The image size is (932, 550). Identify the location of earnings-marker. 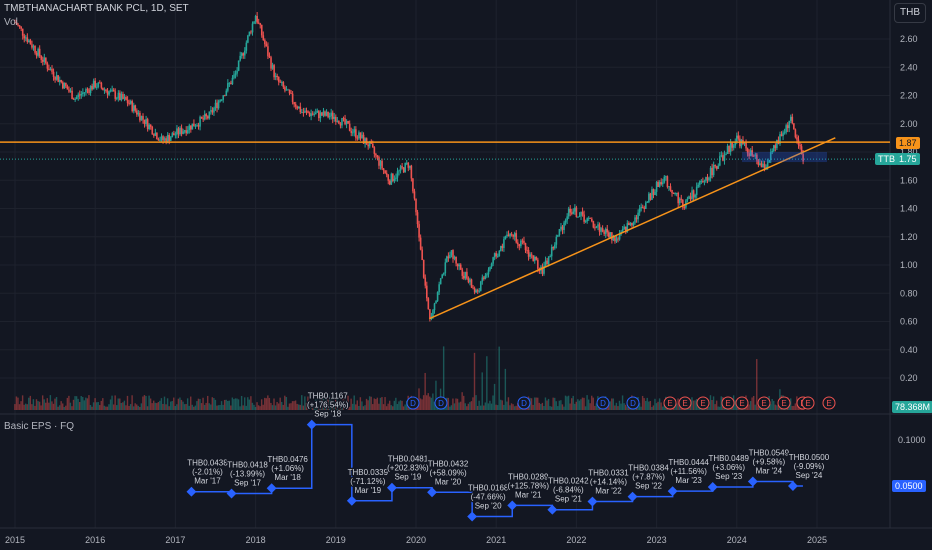
(728, 403).